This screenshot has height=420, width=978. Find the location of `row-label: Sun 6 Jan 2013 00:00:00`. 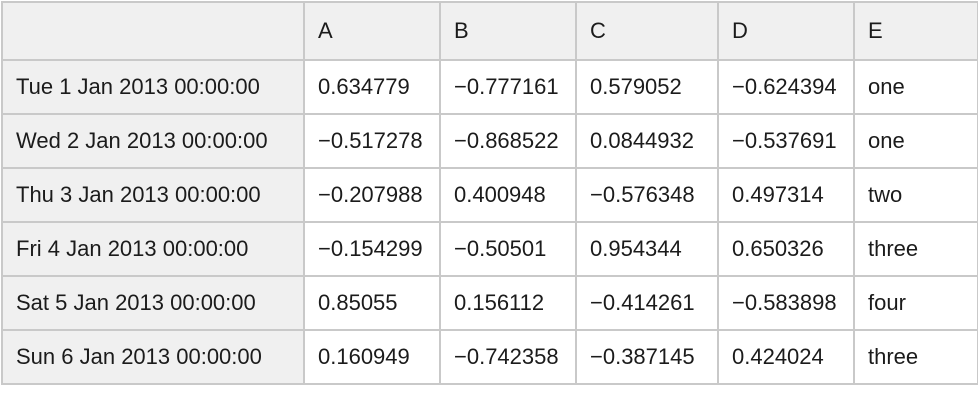

row-label: Sun 6 Jan 2013 00:00:00 is located at coordinates (153, 357).